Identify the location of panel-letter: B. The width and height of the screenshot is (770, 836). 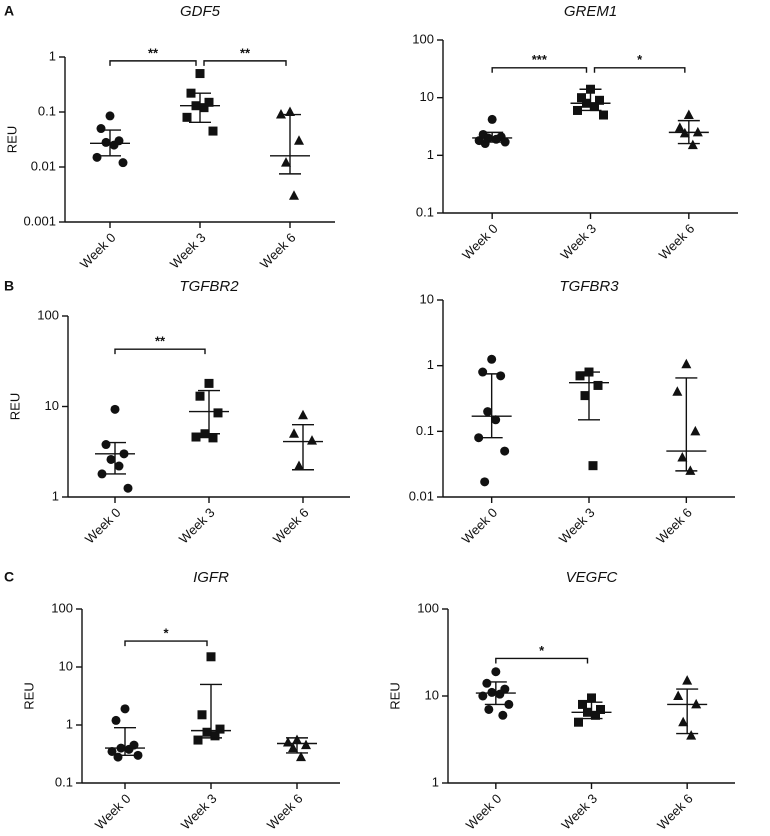
(9, 286).